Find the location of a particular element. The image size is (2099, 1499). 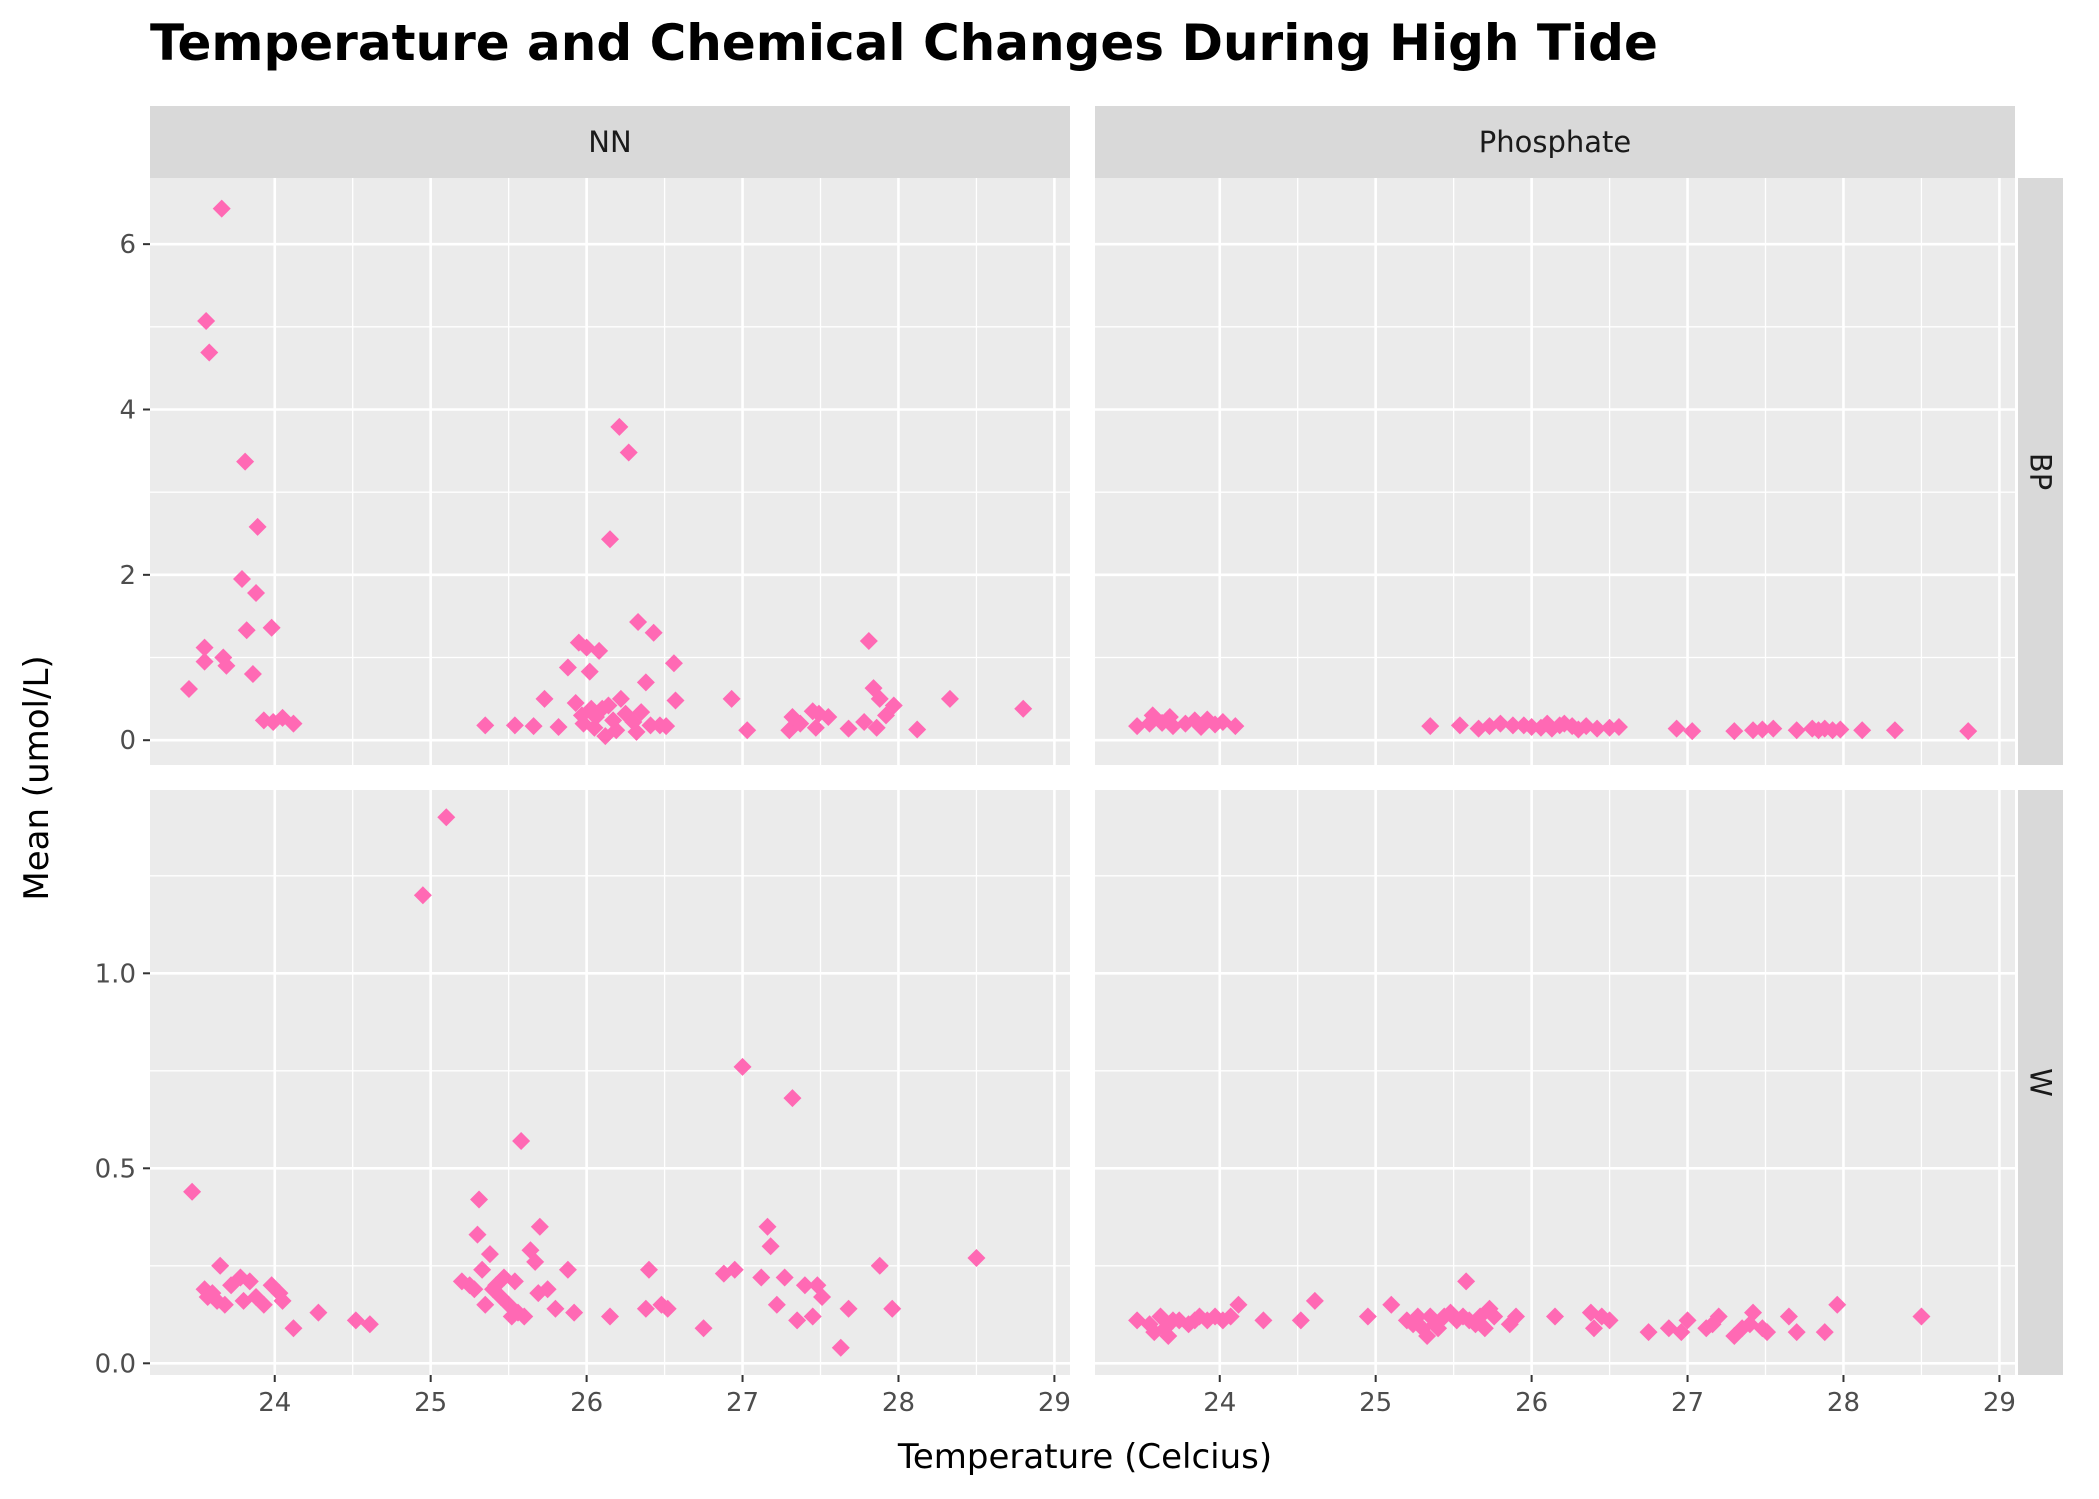

strip-background is located at coordinates (2040, 471).